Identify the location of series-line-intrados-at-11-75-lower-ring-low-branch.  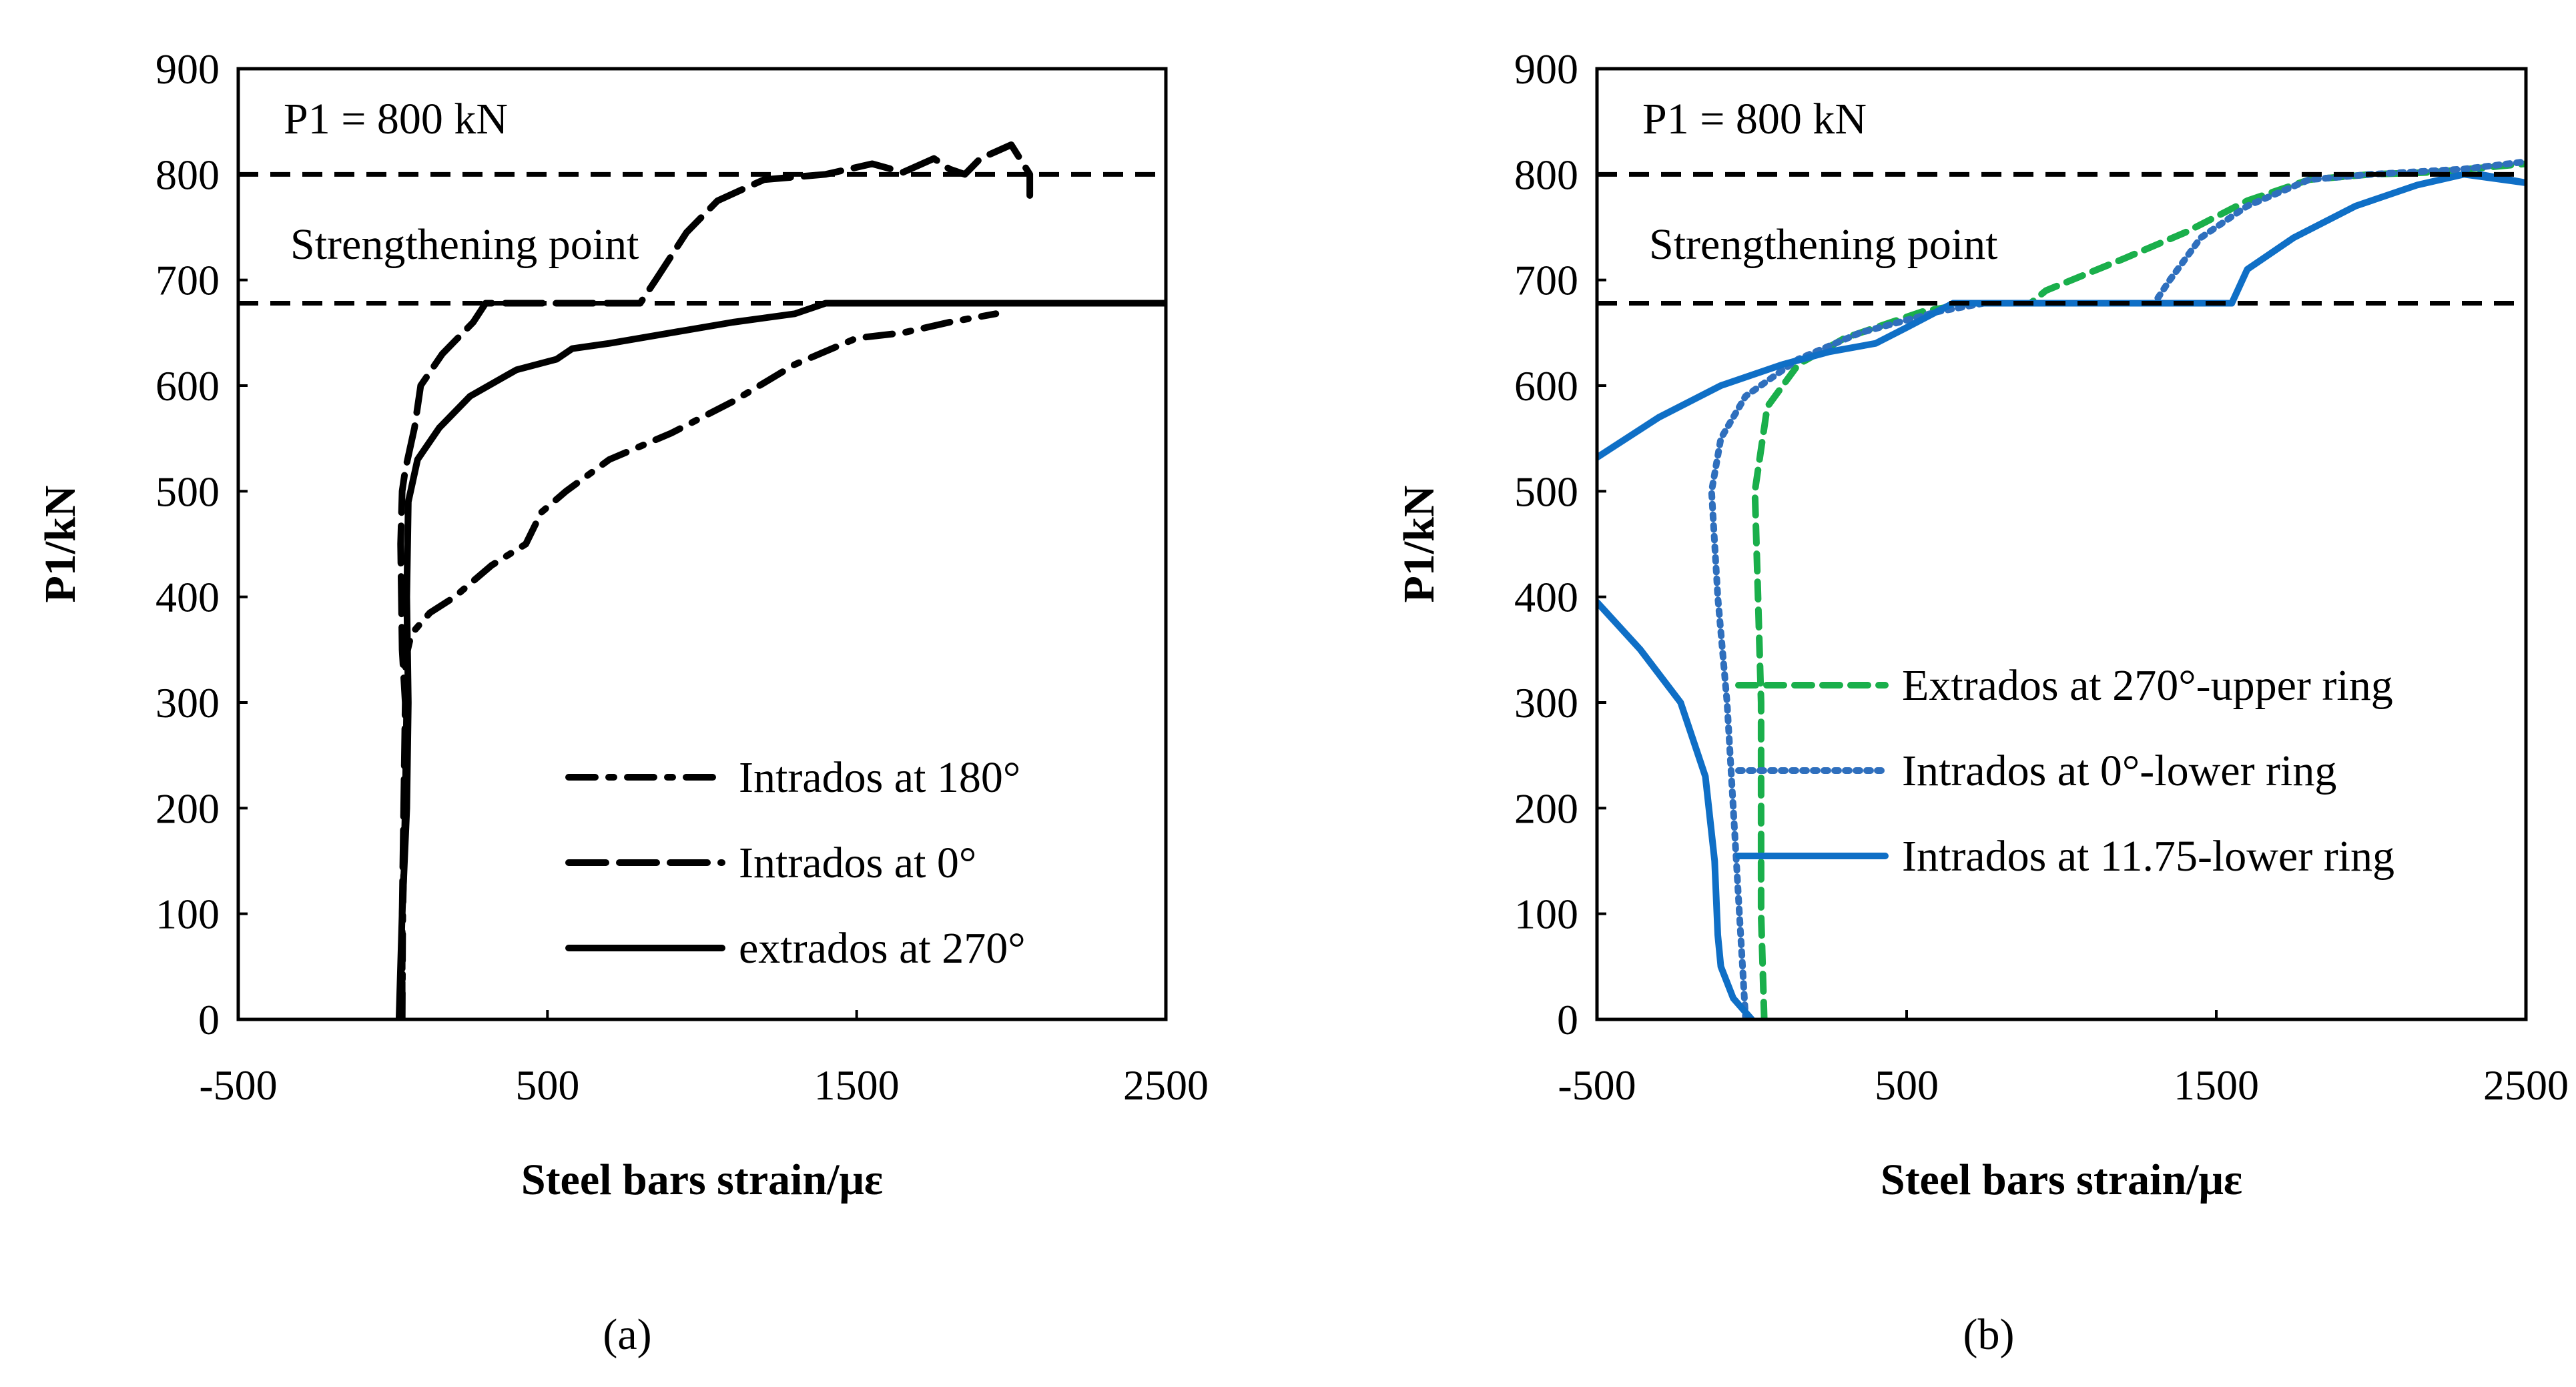
(1676, 808).